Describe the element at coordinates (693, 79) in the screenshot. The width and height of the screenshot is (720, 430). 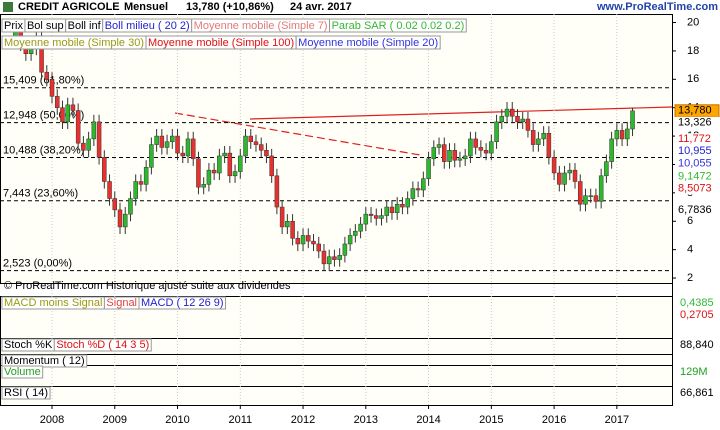
I see `y-tick-label: 16` at that location.